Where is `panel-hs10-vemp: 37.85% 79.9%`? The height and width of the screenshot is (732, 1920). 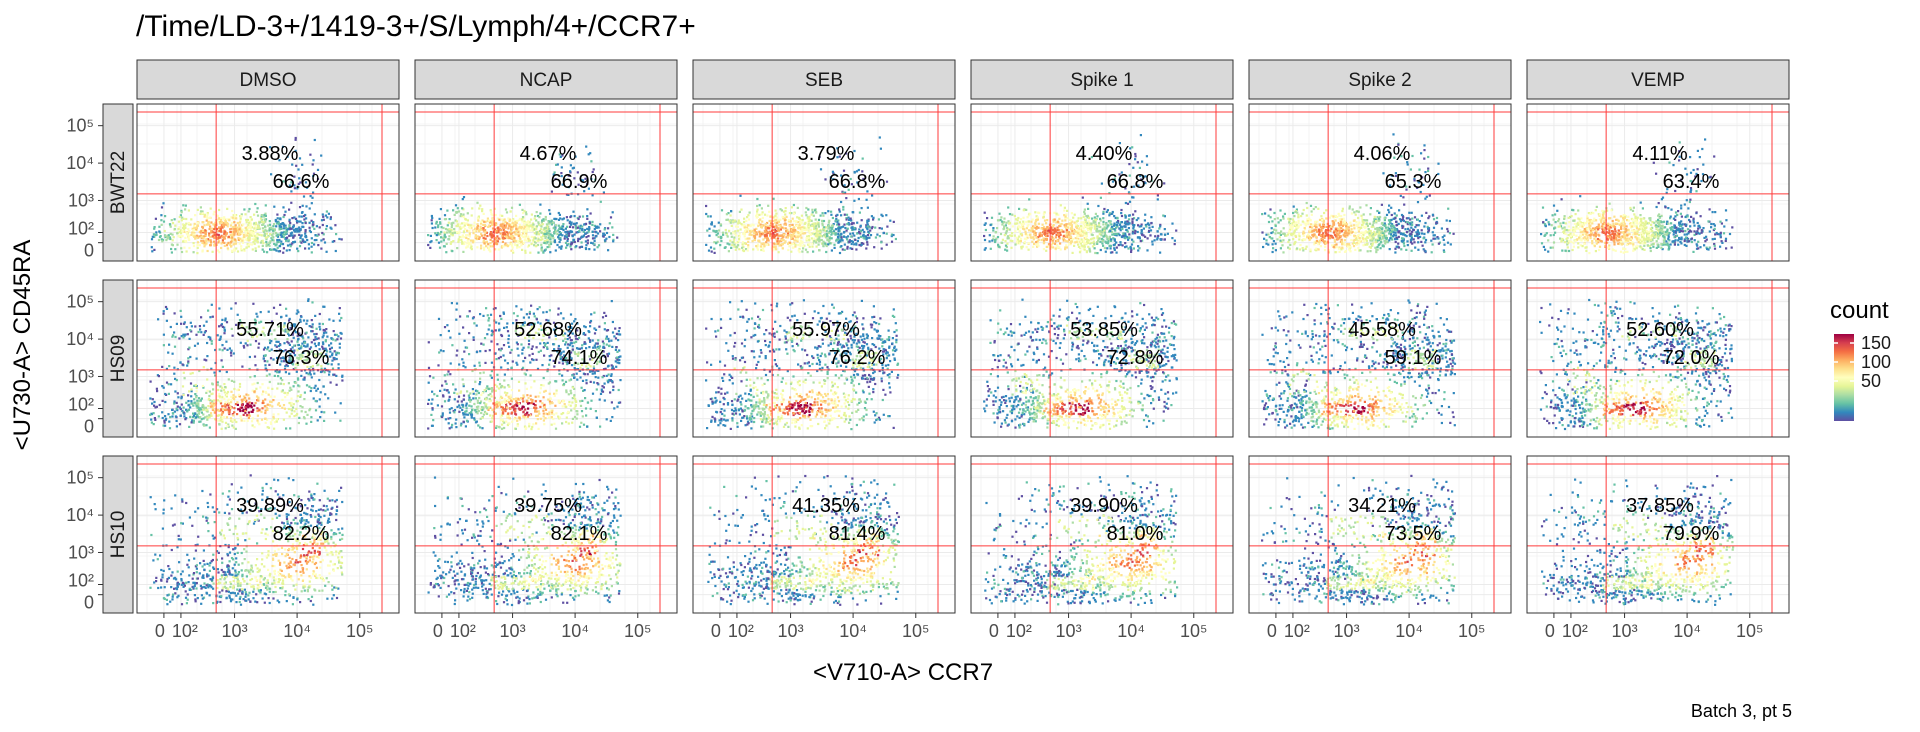 panel-hs10-vemp: 37.85% 79.9% is located at coordinates (1658, 534).